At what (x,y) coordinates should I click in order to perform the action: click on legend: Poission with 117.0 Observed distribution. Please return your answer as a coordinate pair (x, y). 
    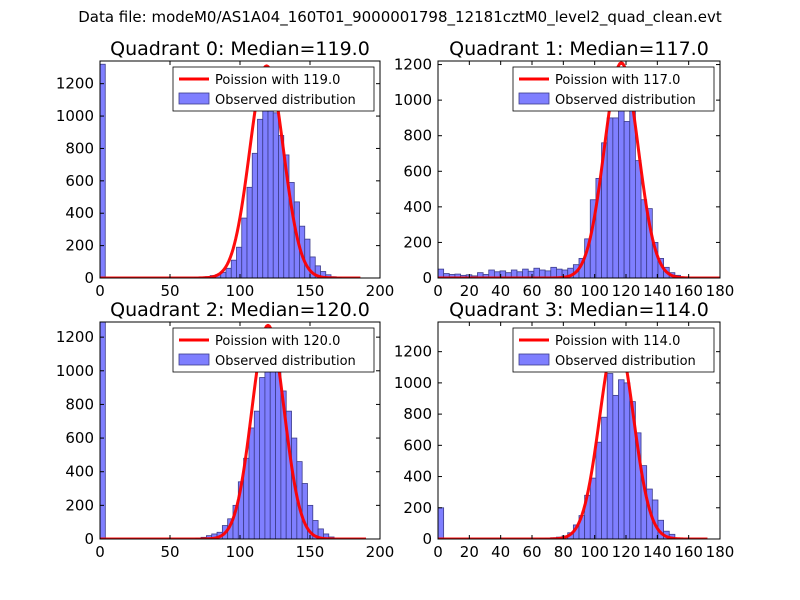
    Looking at the image, I should click on (613, 89).